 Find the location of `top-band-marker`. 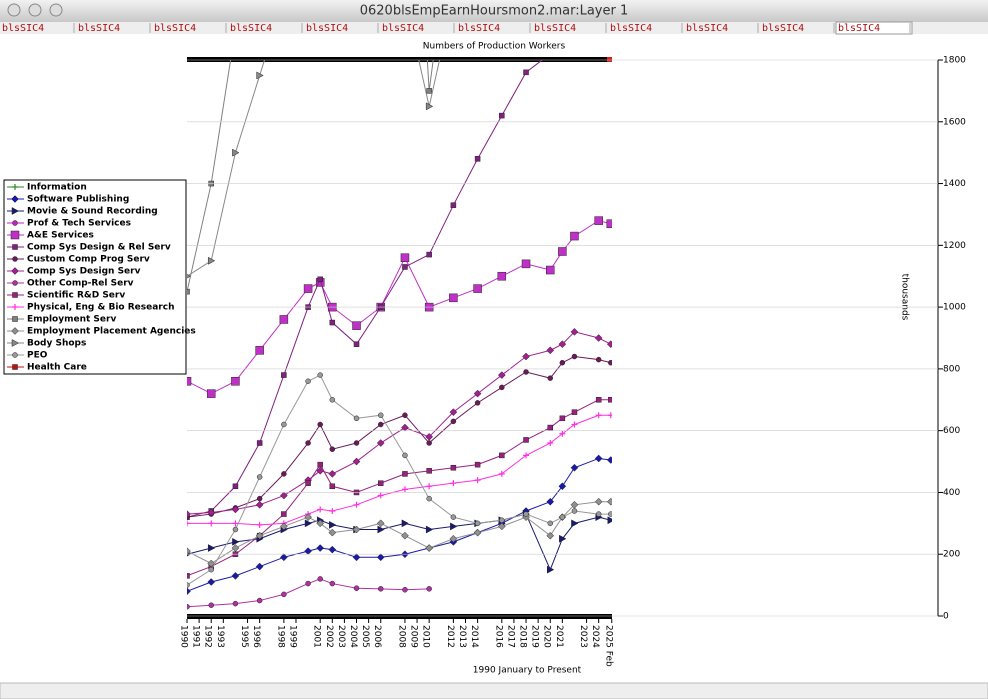

top-band-marker is located at coordinates (609, 59).